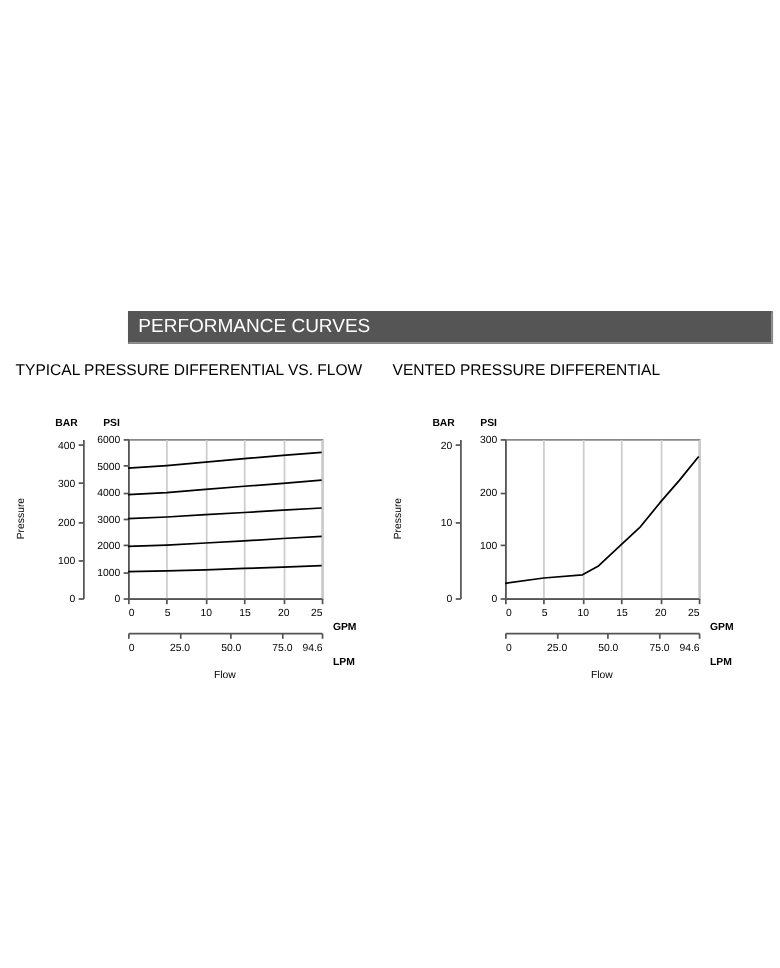 The image size is (780, 968). What do you see at coordinates (527, 370) in the screenshot?
I see `chart-title: VENTED PRESSURE DIFFERENTIAL` at bounding box center [527, 370].